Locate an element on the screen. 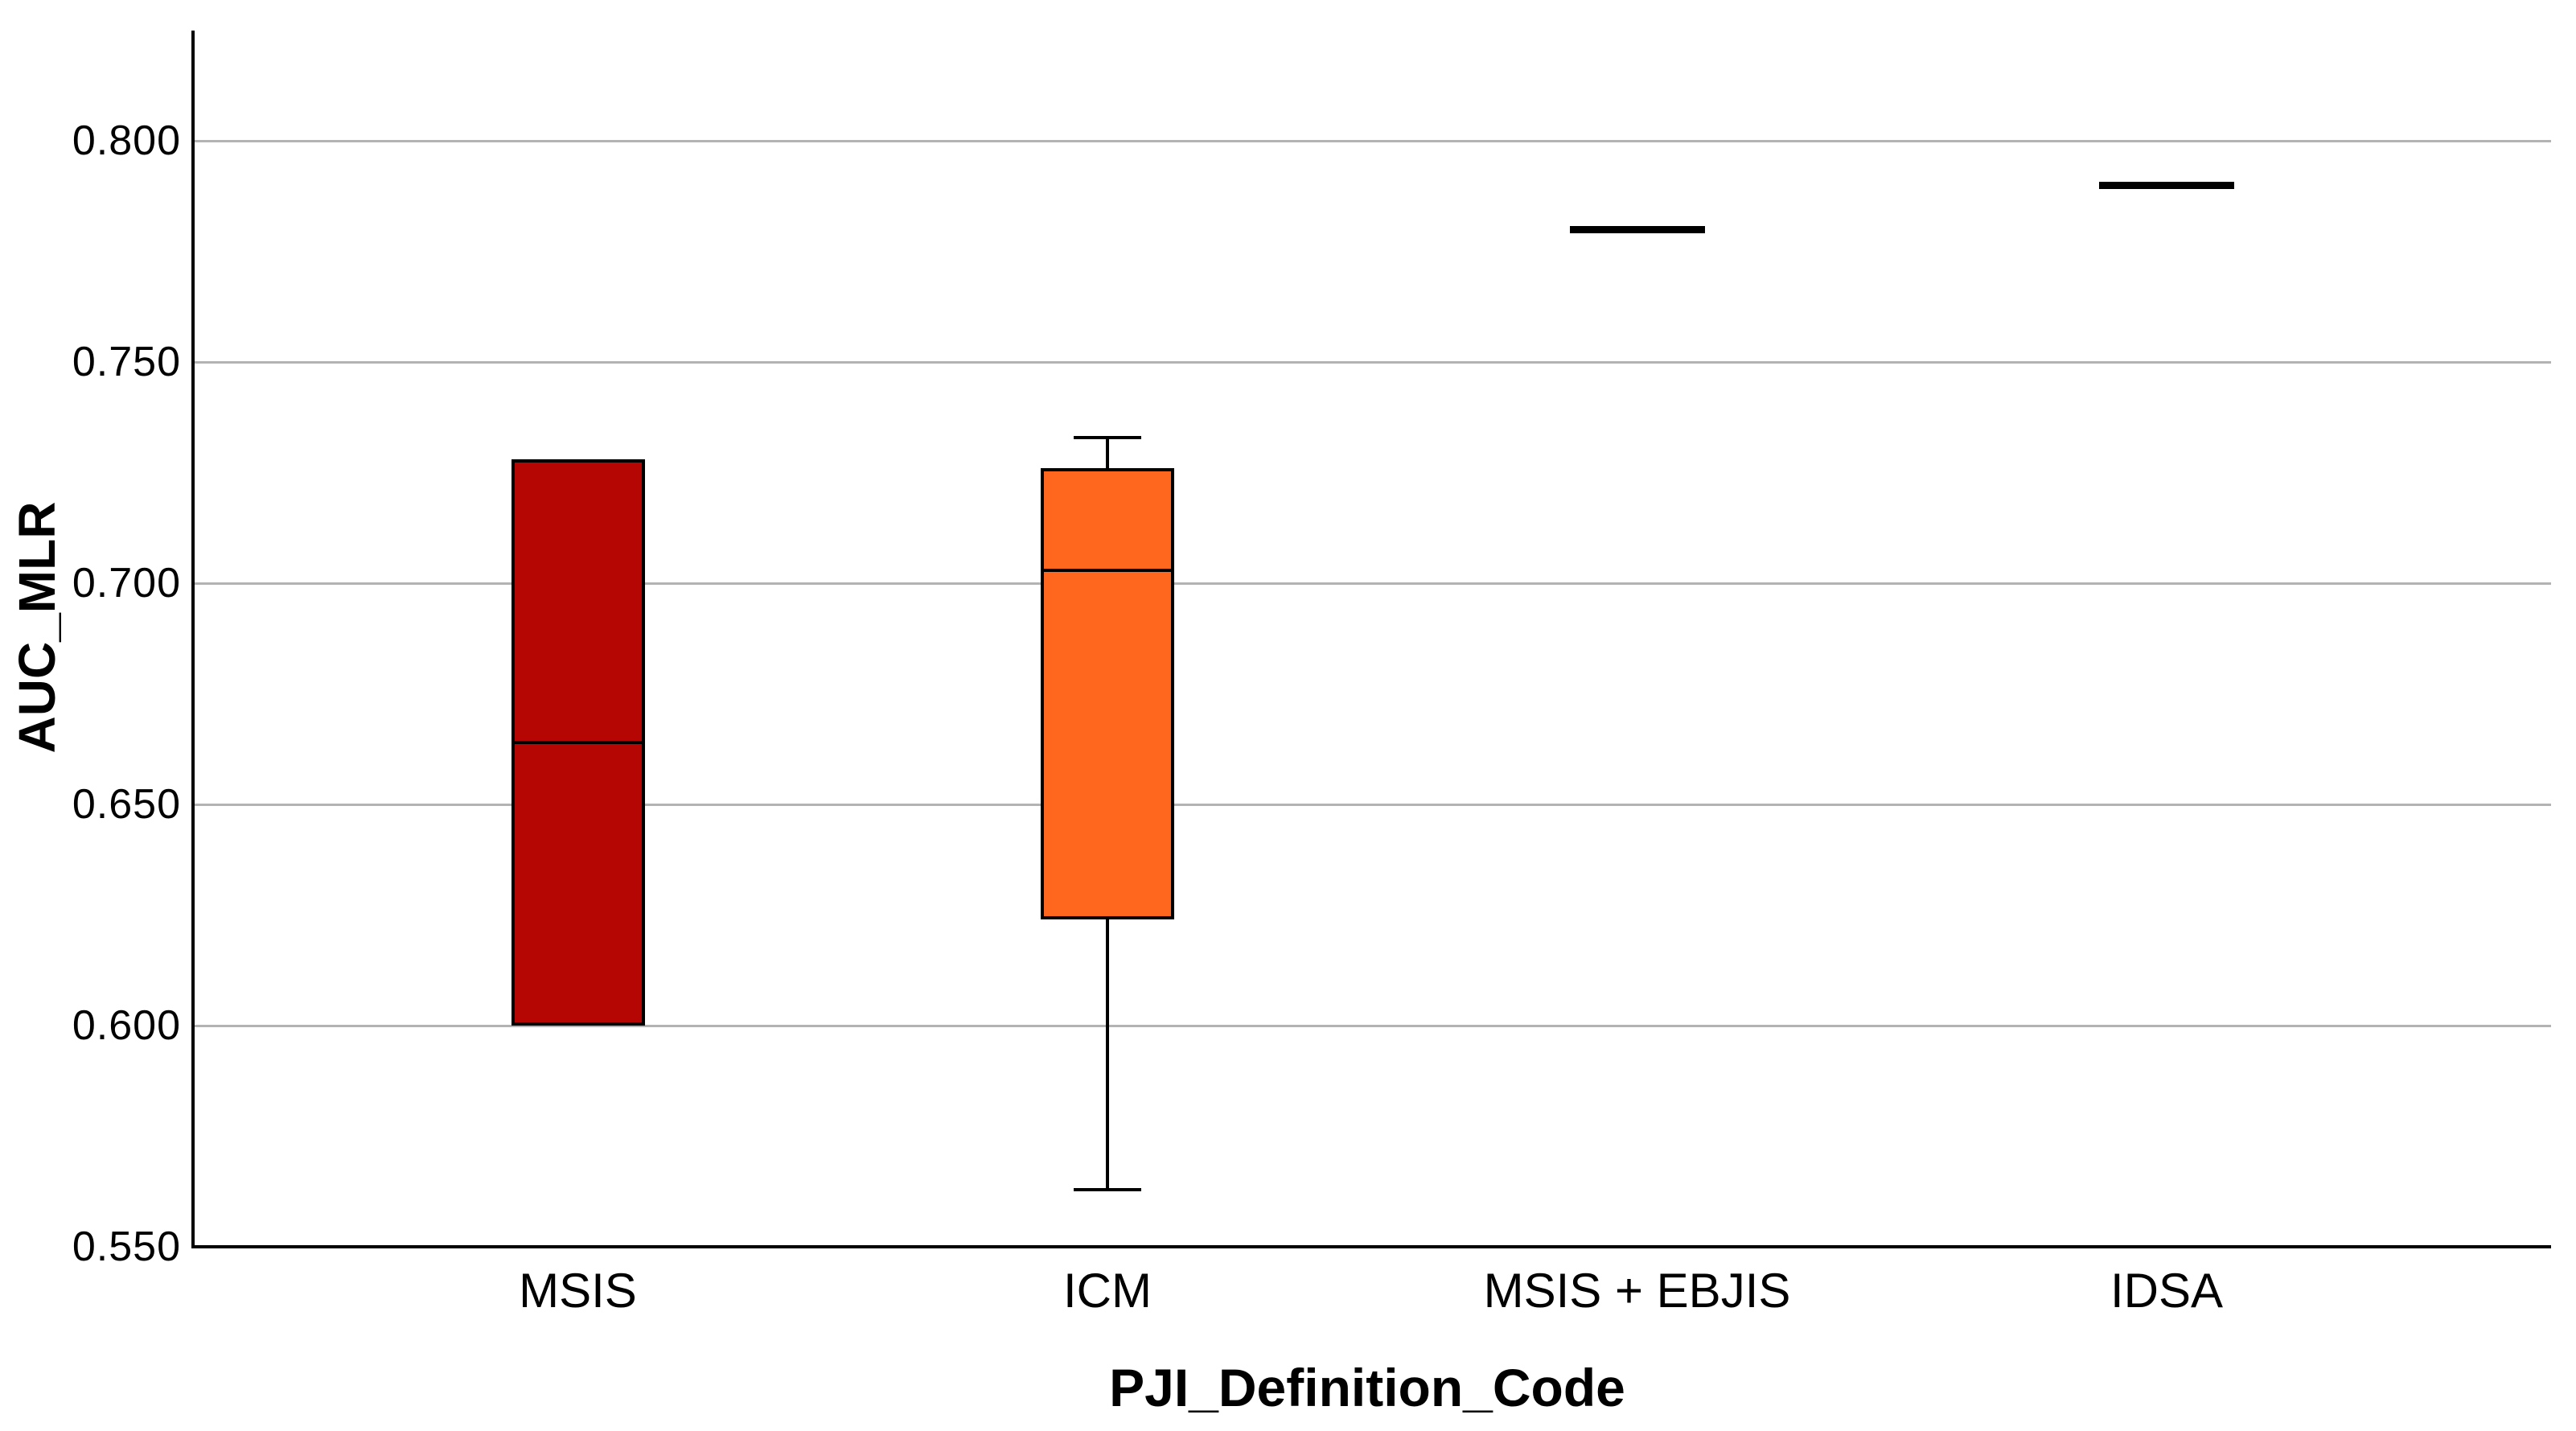  whisker-lower-cap-icm is located at coordinates (1107, 1189).